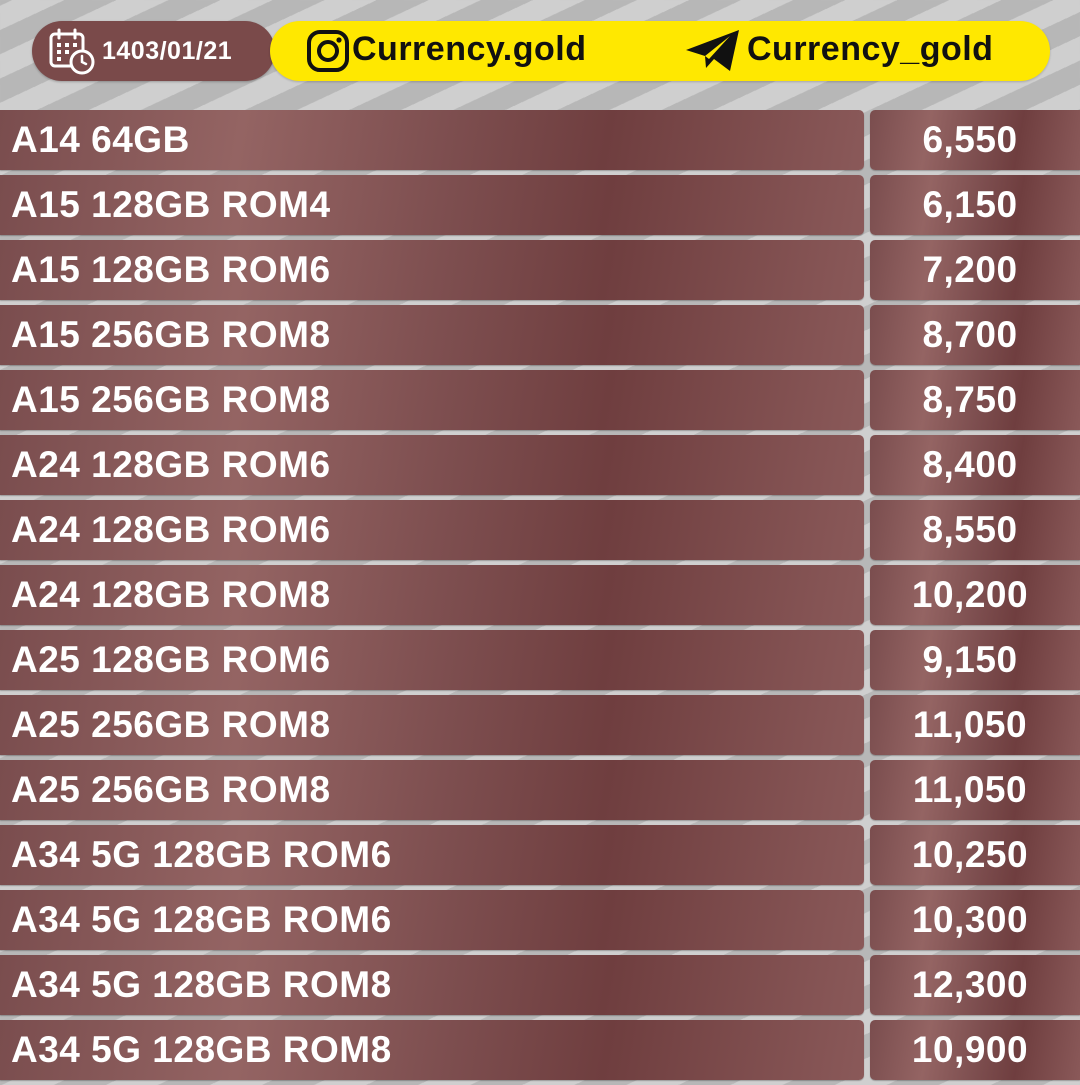  Describe the element at coordinates (171, 594) in the screenshot. I see `model-name: A24 128GB ROM8` at that location.